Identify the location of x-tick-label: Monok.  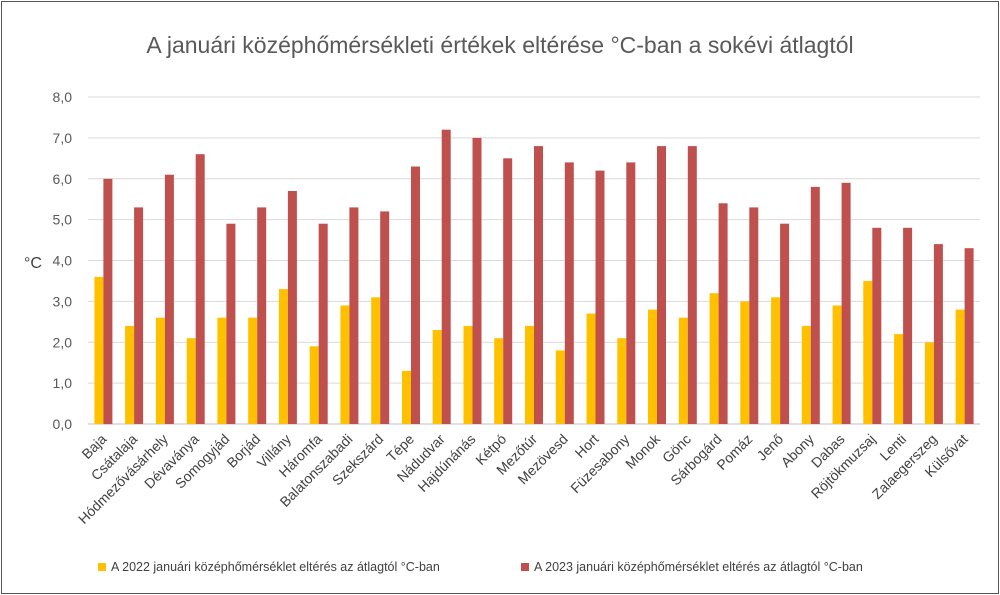
(643, 451).